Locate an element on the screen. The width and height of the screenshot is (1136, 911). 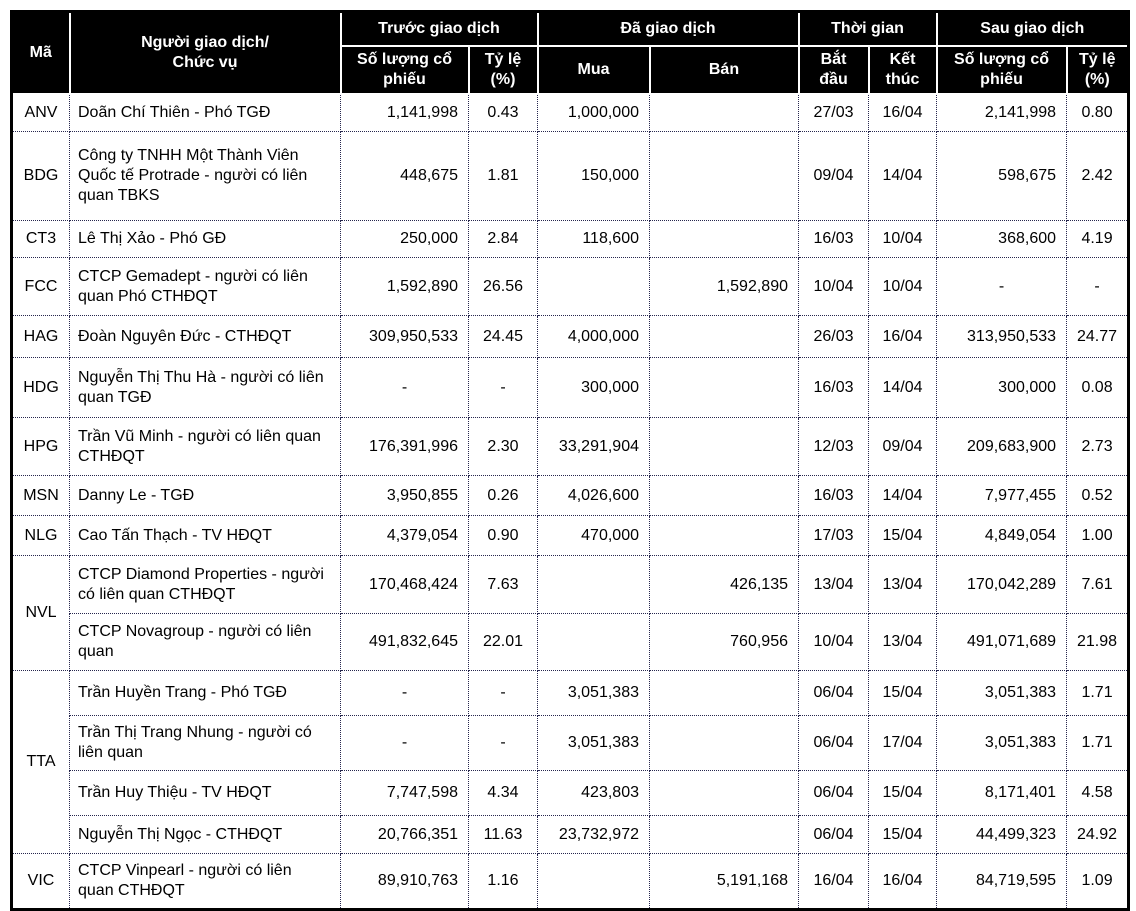
shares-after-cell: 300,000 is located at coordinates (1002, 387).